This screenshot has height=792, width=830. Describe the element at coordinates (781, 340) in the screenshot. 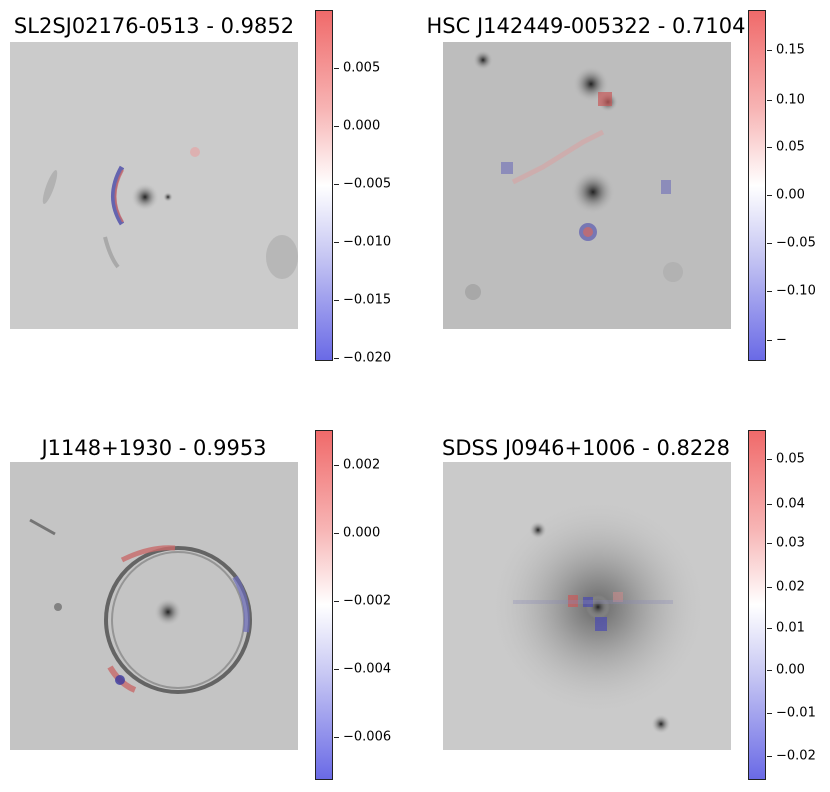

I see `colorbar-tick-label: −` at that location.